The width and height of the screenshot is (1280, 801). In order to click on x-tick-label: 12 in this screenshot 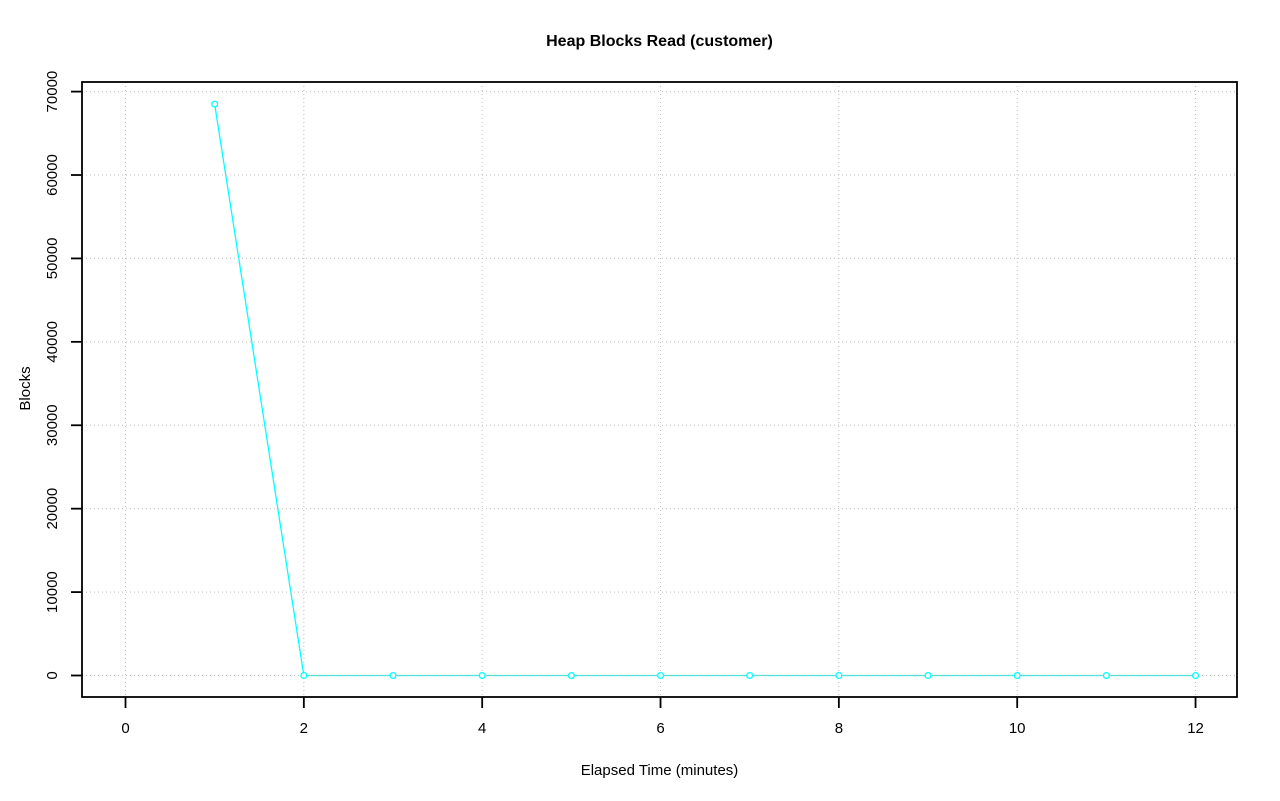, I will do `click(1195, 728)`.